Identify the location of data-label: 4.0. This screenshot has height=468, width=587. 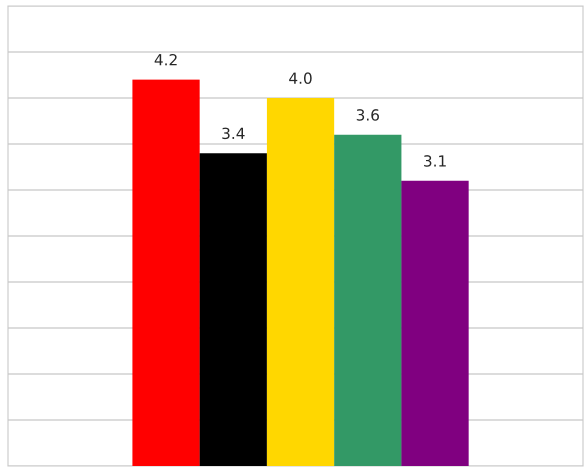
(300, 78).